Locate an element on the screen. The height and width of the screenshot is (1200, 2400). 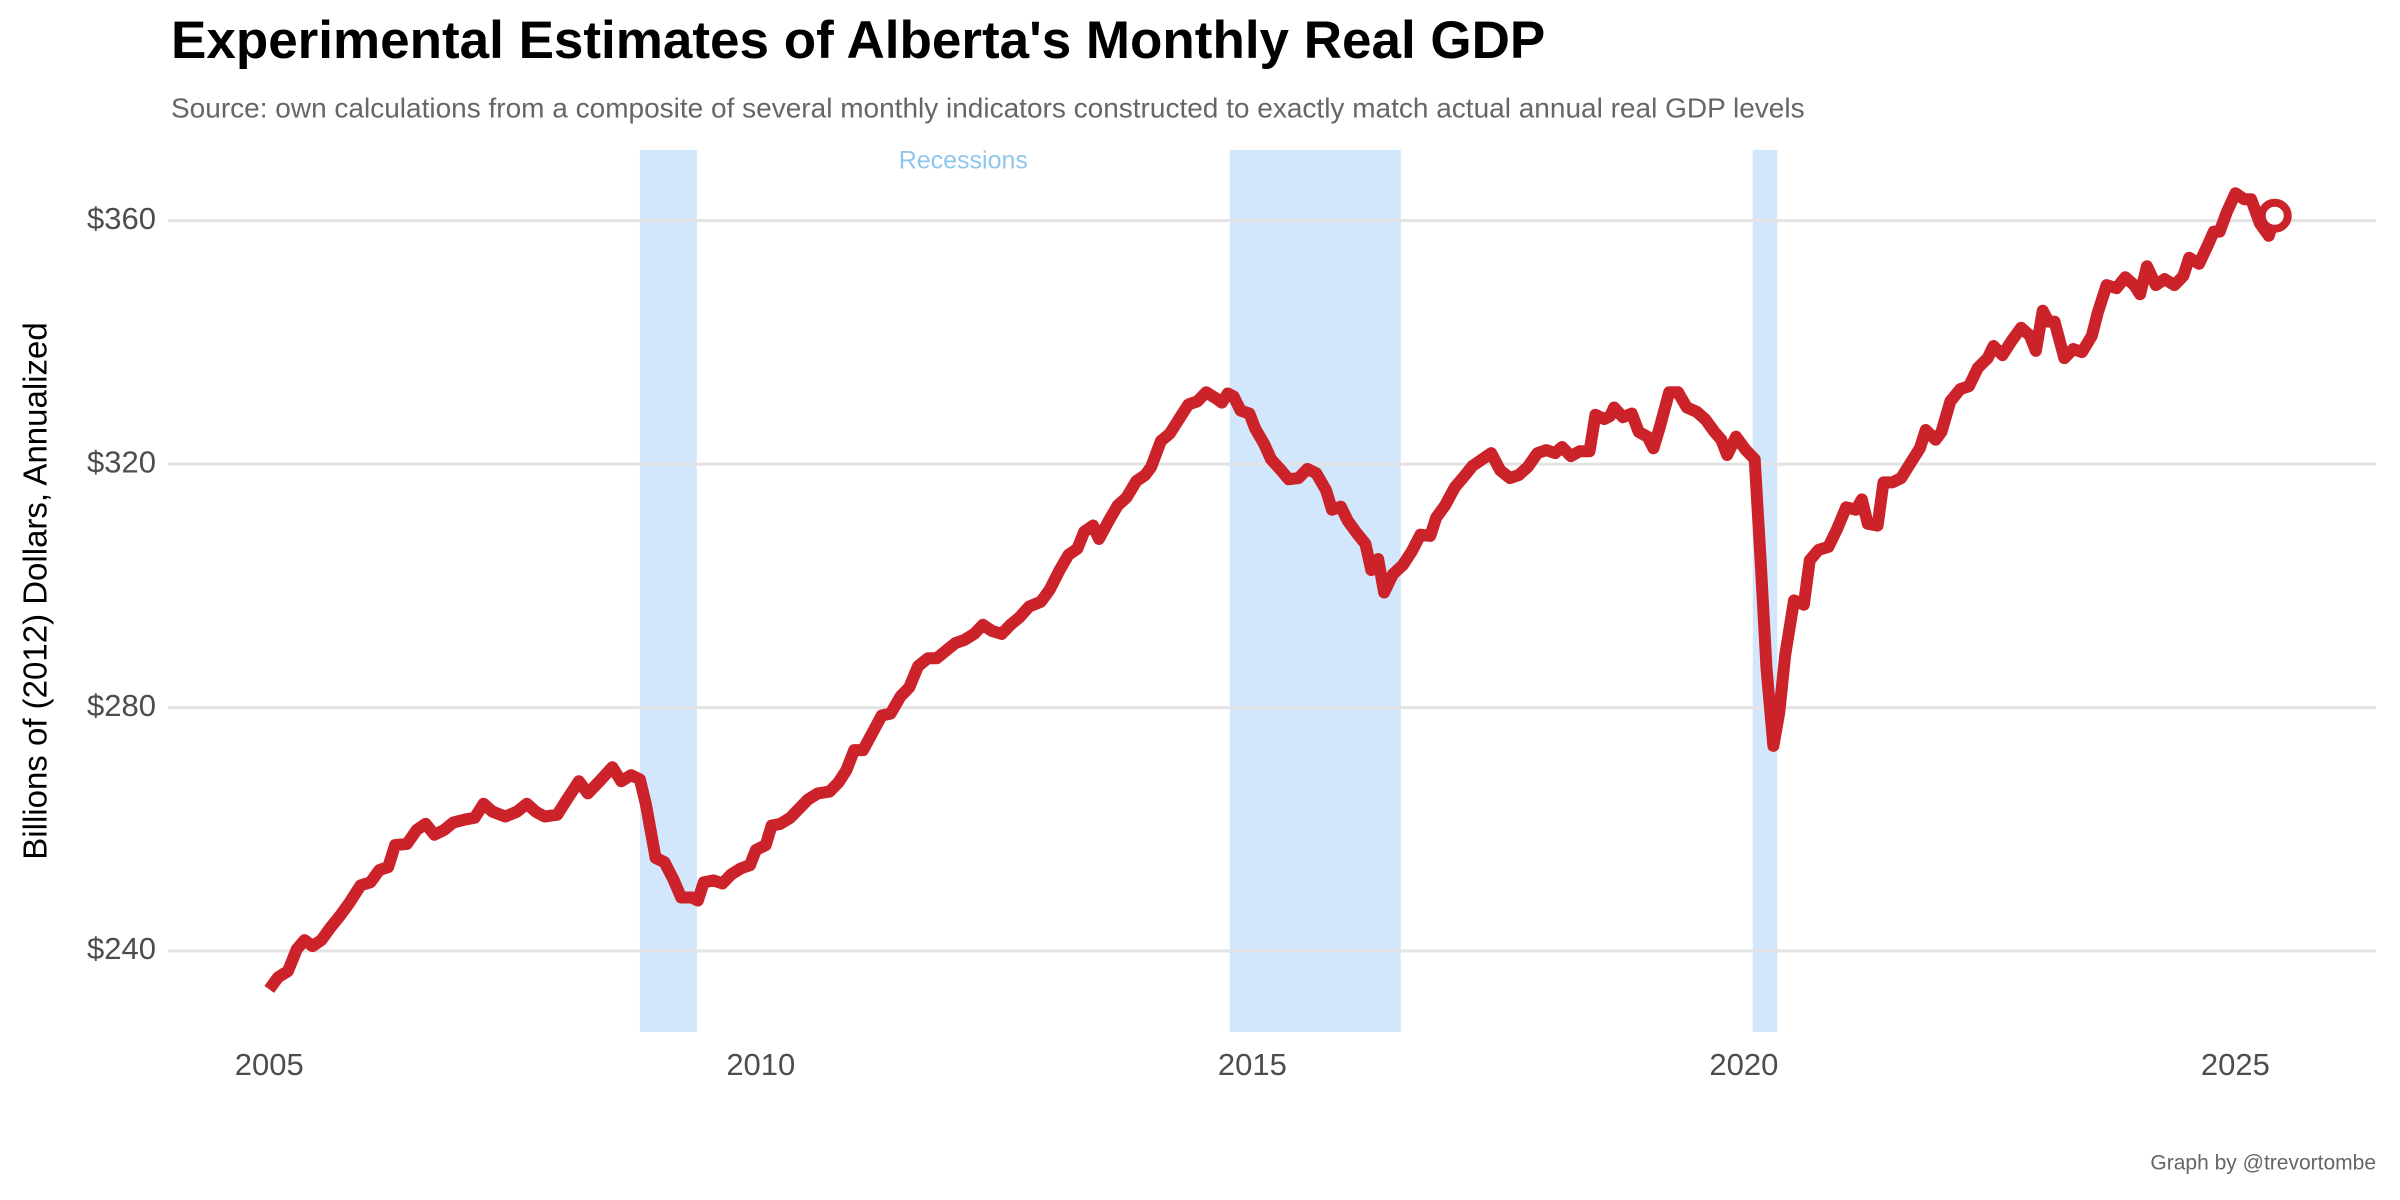
y-tick-label: $240 is located at coordinates (121, 948).